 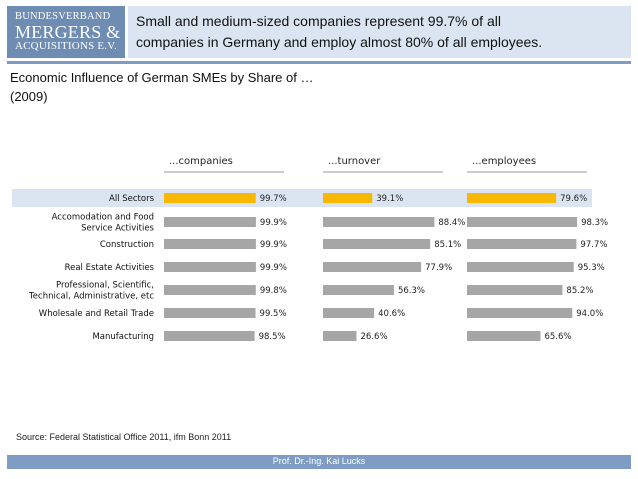 I want to click on value-label-2-3: 95.3%, so click(x=591, y=268).